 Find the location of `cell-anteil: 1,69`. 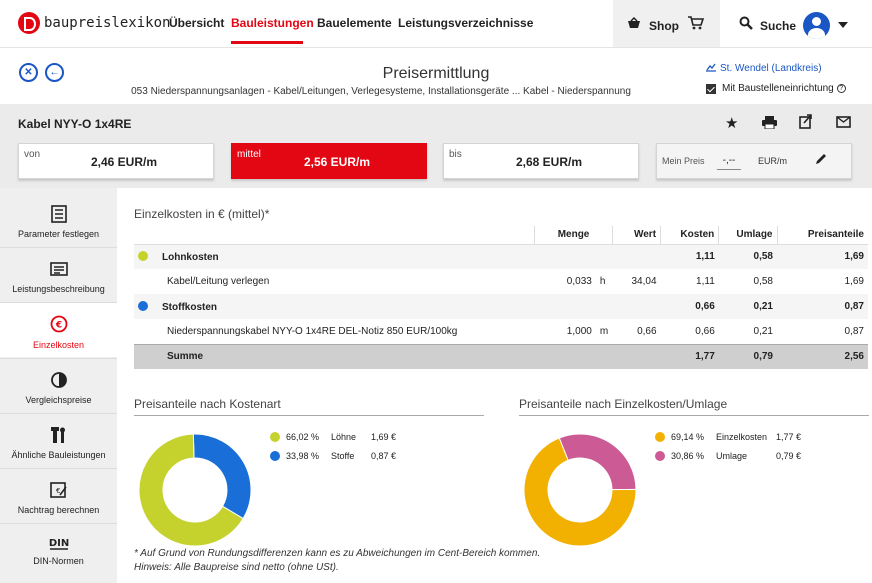

cell-anteil: 1,69 is located at coordinates (822, 256).